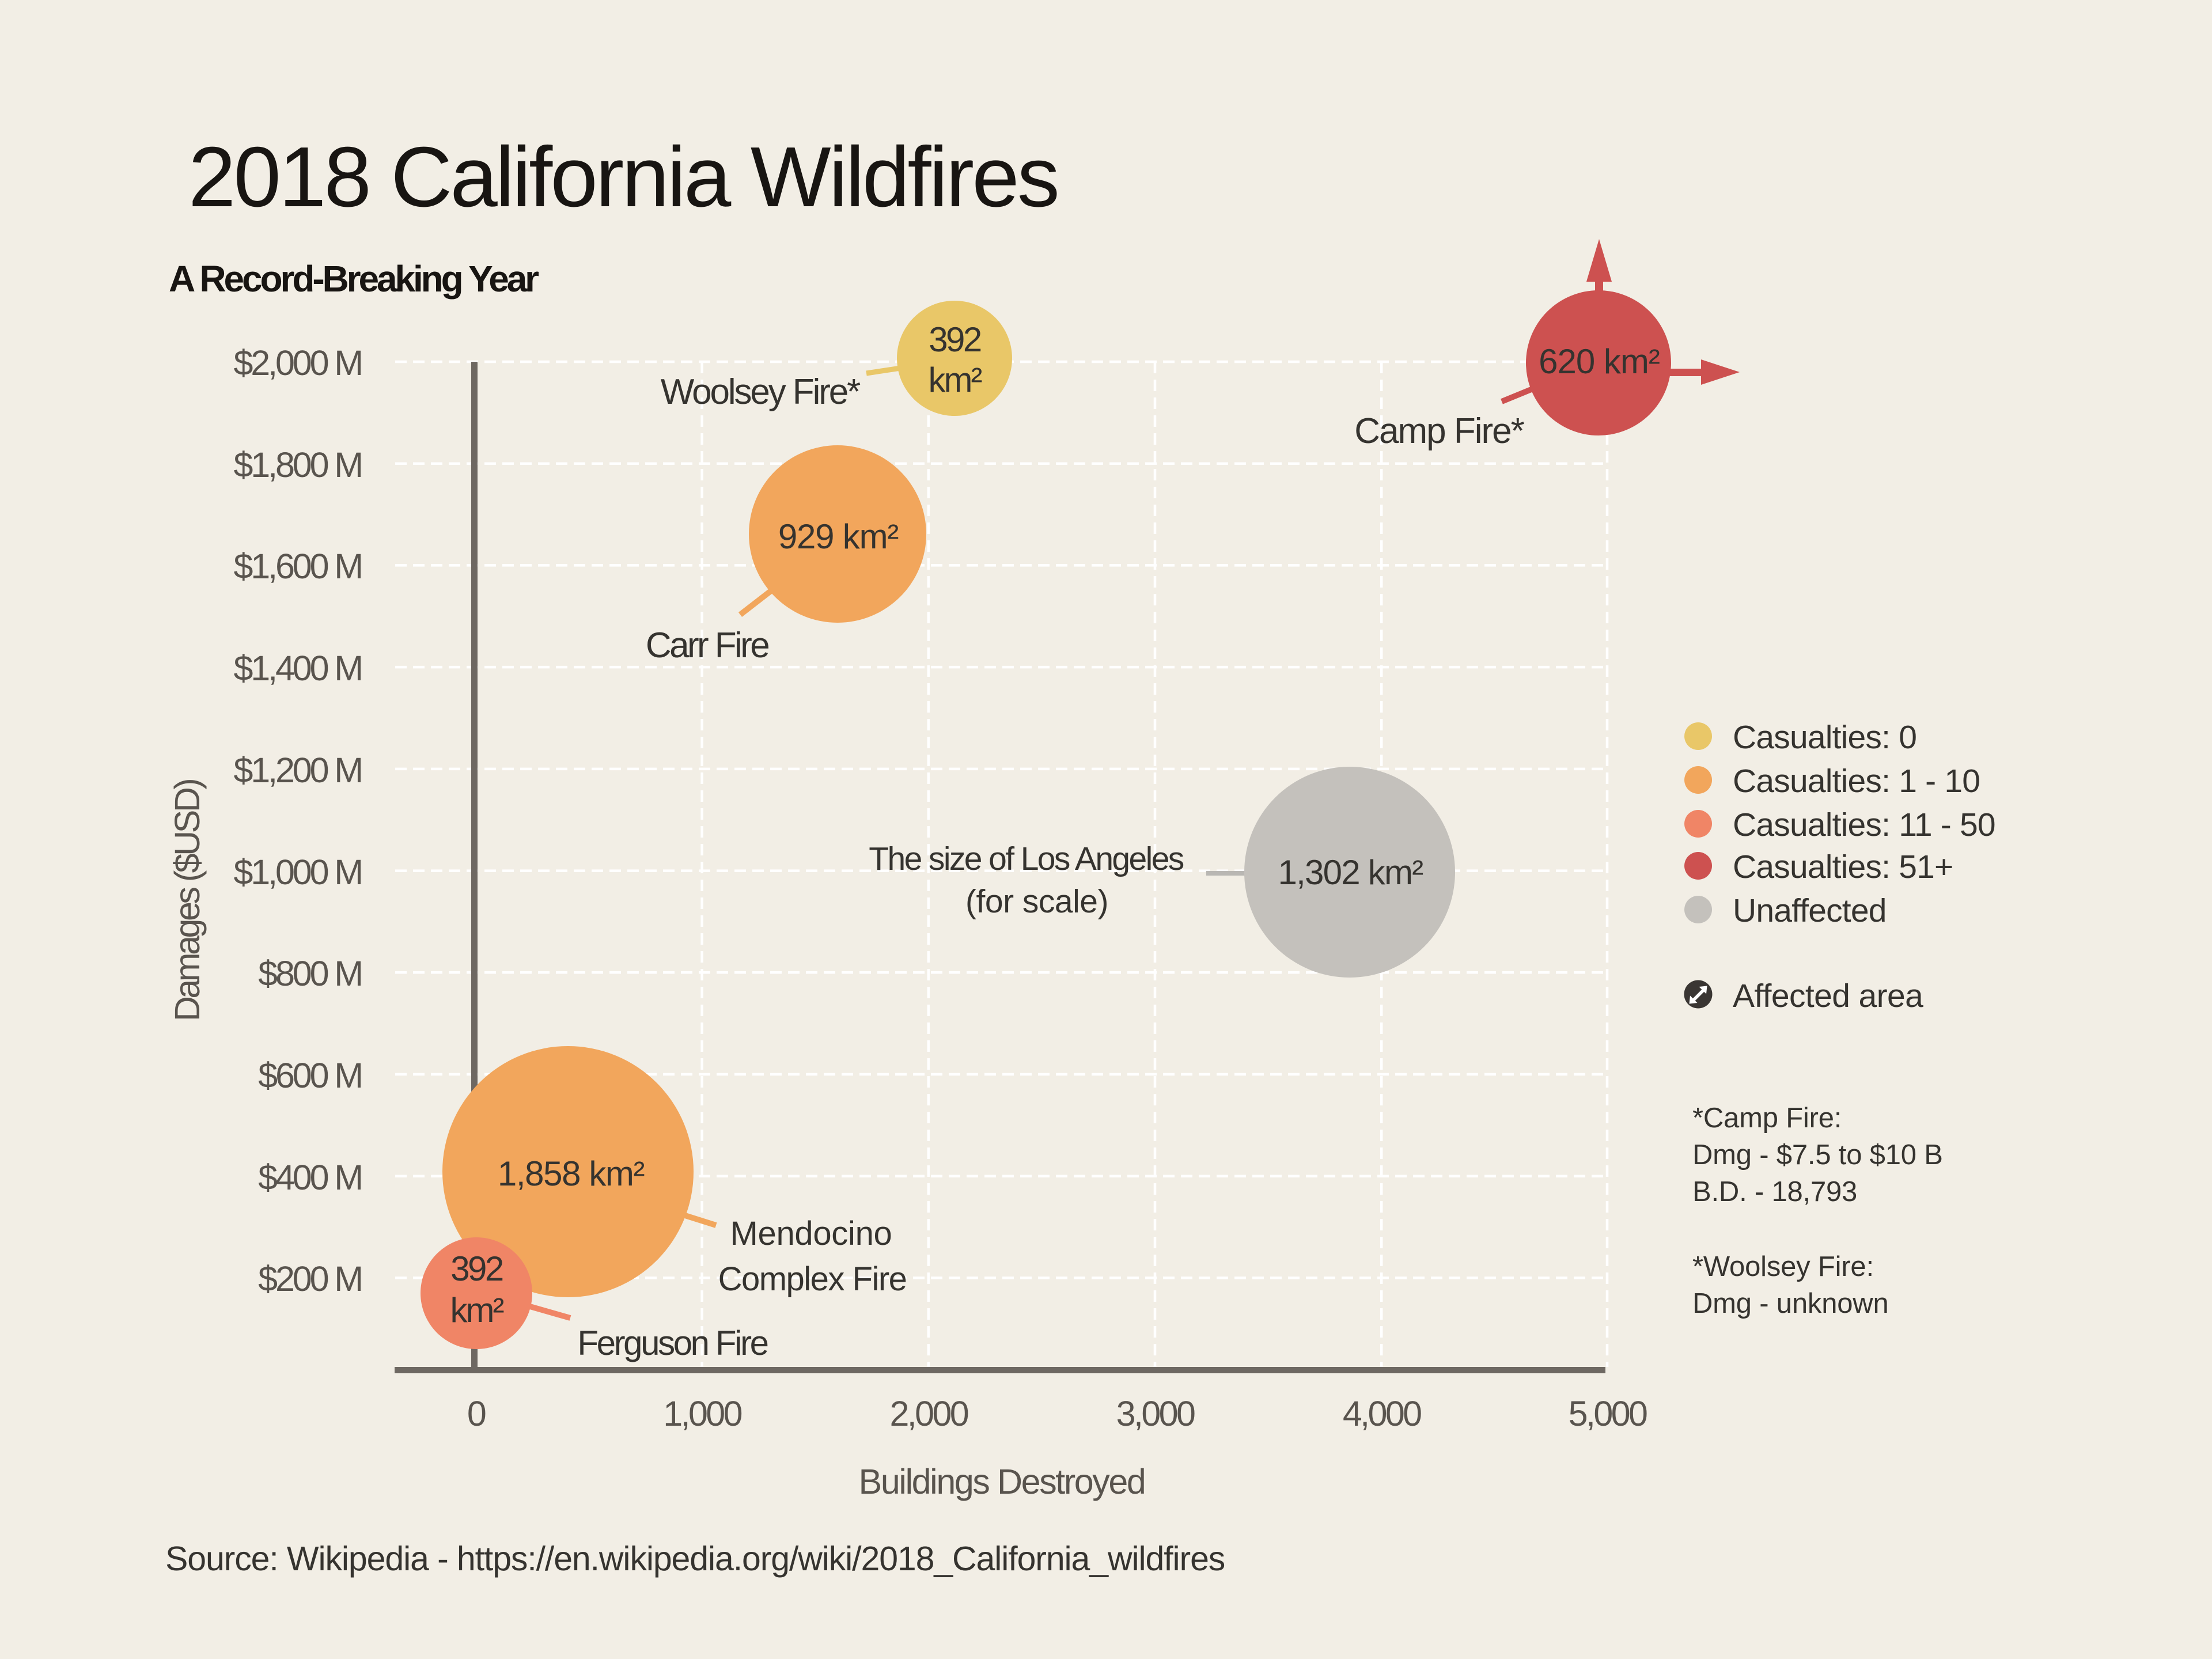  What do you see at coordinates (1774, 1191) in the screenshot?
I see `svg-text: B.D. - 18,793` at bounding box center [1774, 1191].